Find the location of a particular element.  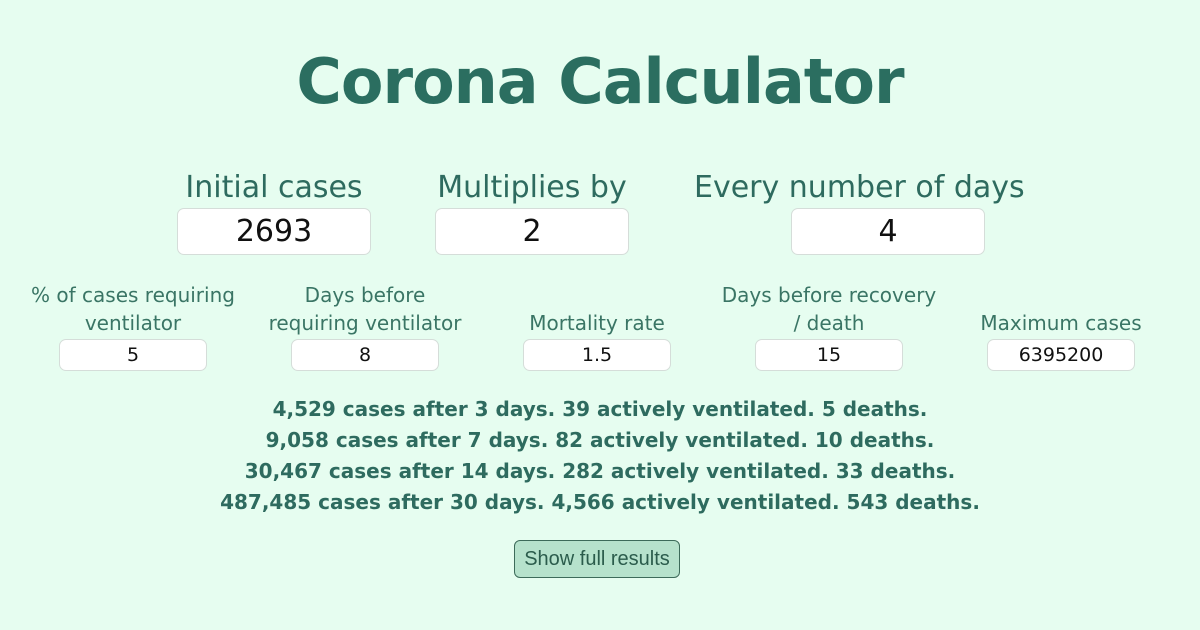

ventilator-pct-input is located at coordinates (133, 355).